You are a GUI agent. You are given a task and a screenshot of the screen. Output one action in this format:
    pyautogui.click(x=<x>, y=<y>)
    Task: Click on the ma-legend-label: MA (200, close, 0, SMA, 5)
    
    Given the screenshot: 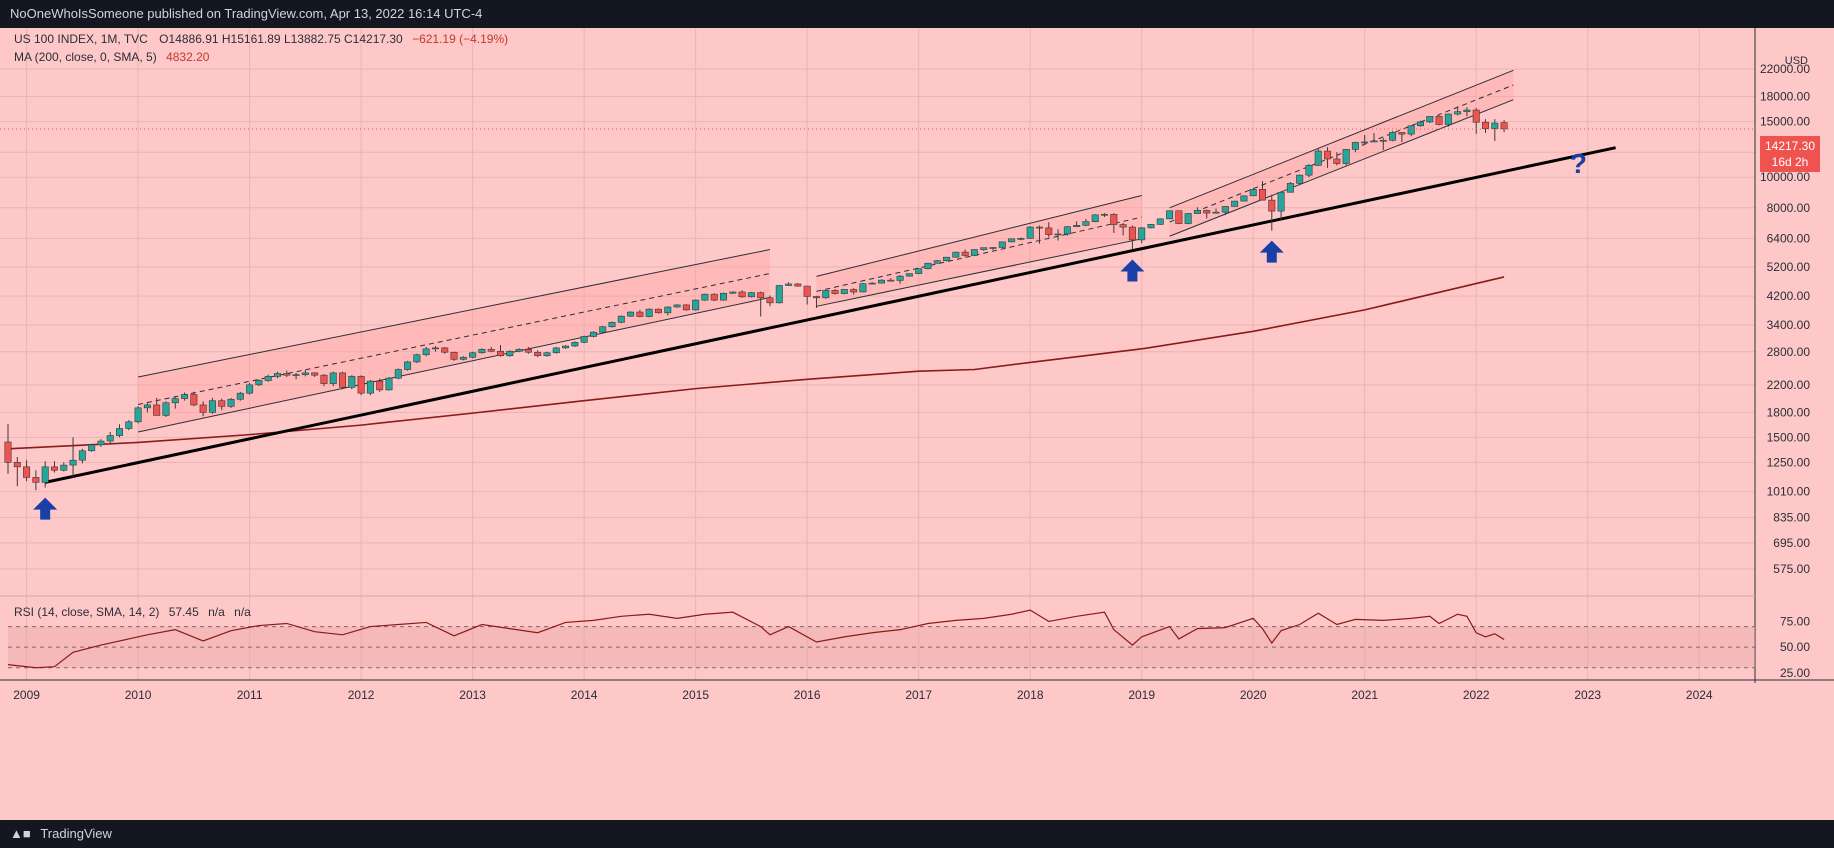 What is the action you would take?
    pyautogui.click(x=85, y=57)
    